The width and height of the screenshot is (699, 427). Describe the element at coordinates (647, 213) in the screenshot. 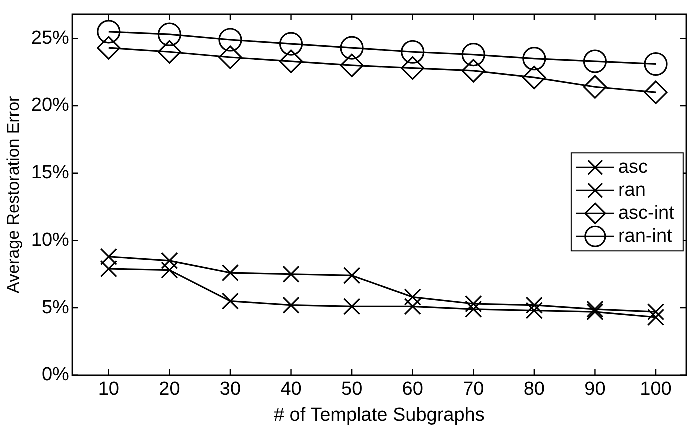

I see `legend-label: asc-int` at that location.